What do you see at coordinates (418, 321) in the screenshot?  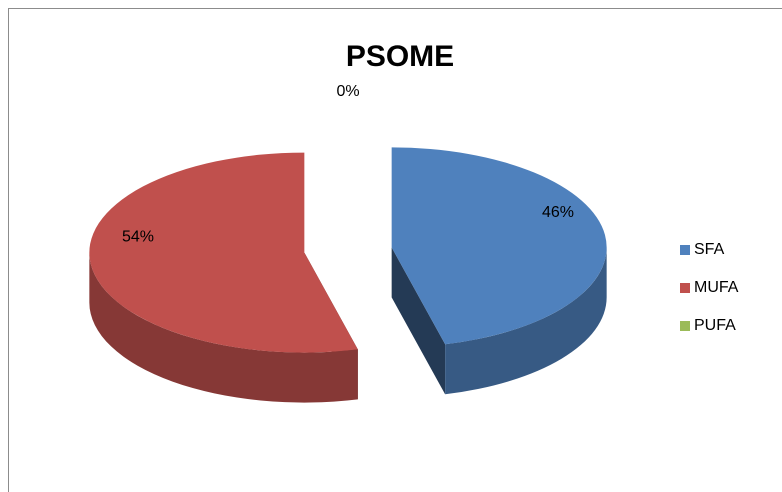 I see `slice-wall` at bounding box center [418, 321].